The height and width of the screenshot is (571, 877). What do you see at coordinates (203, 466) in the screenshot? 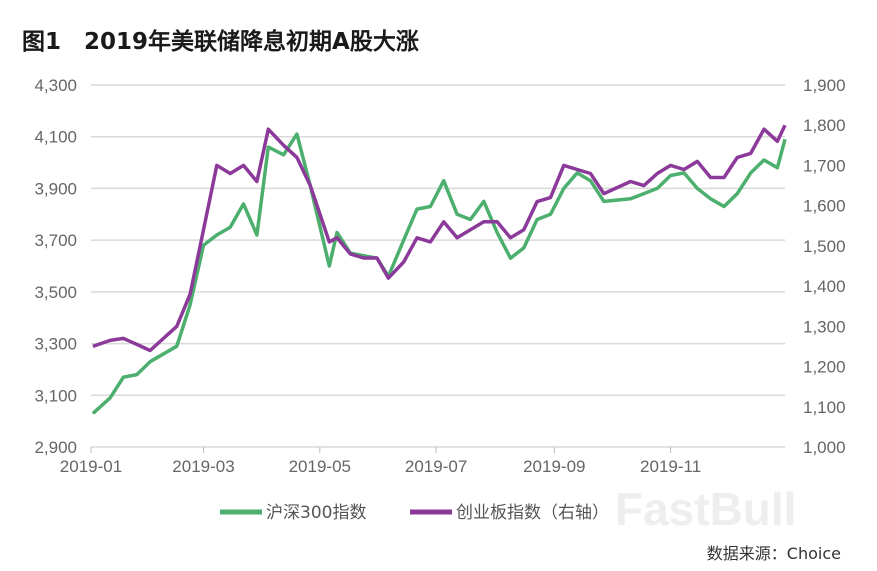
I see `x-tick-label: 2019-03` at bounding box center [203, 466].